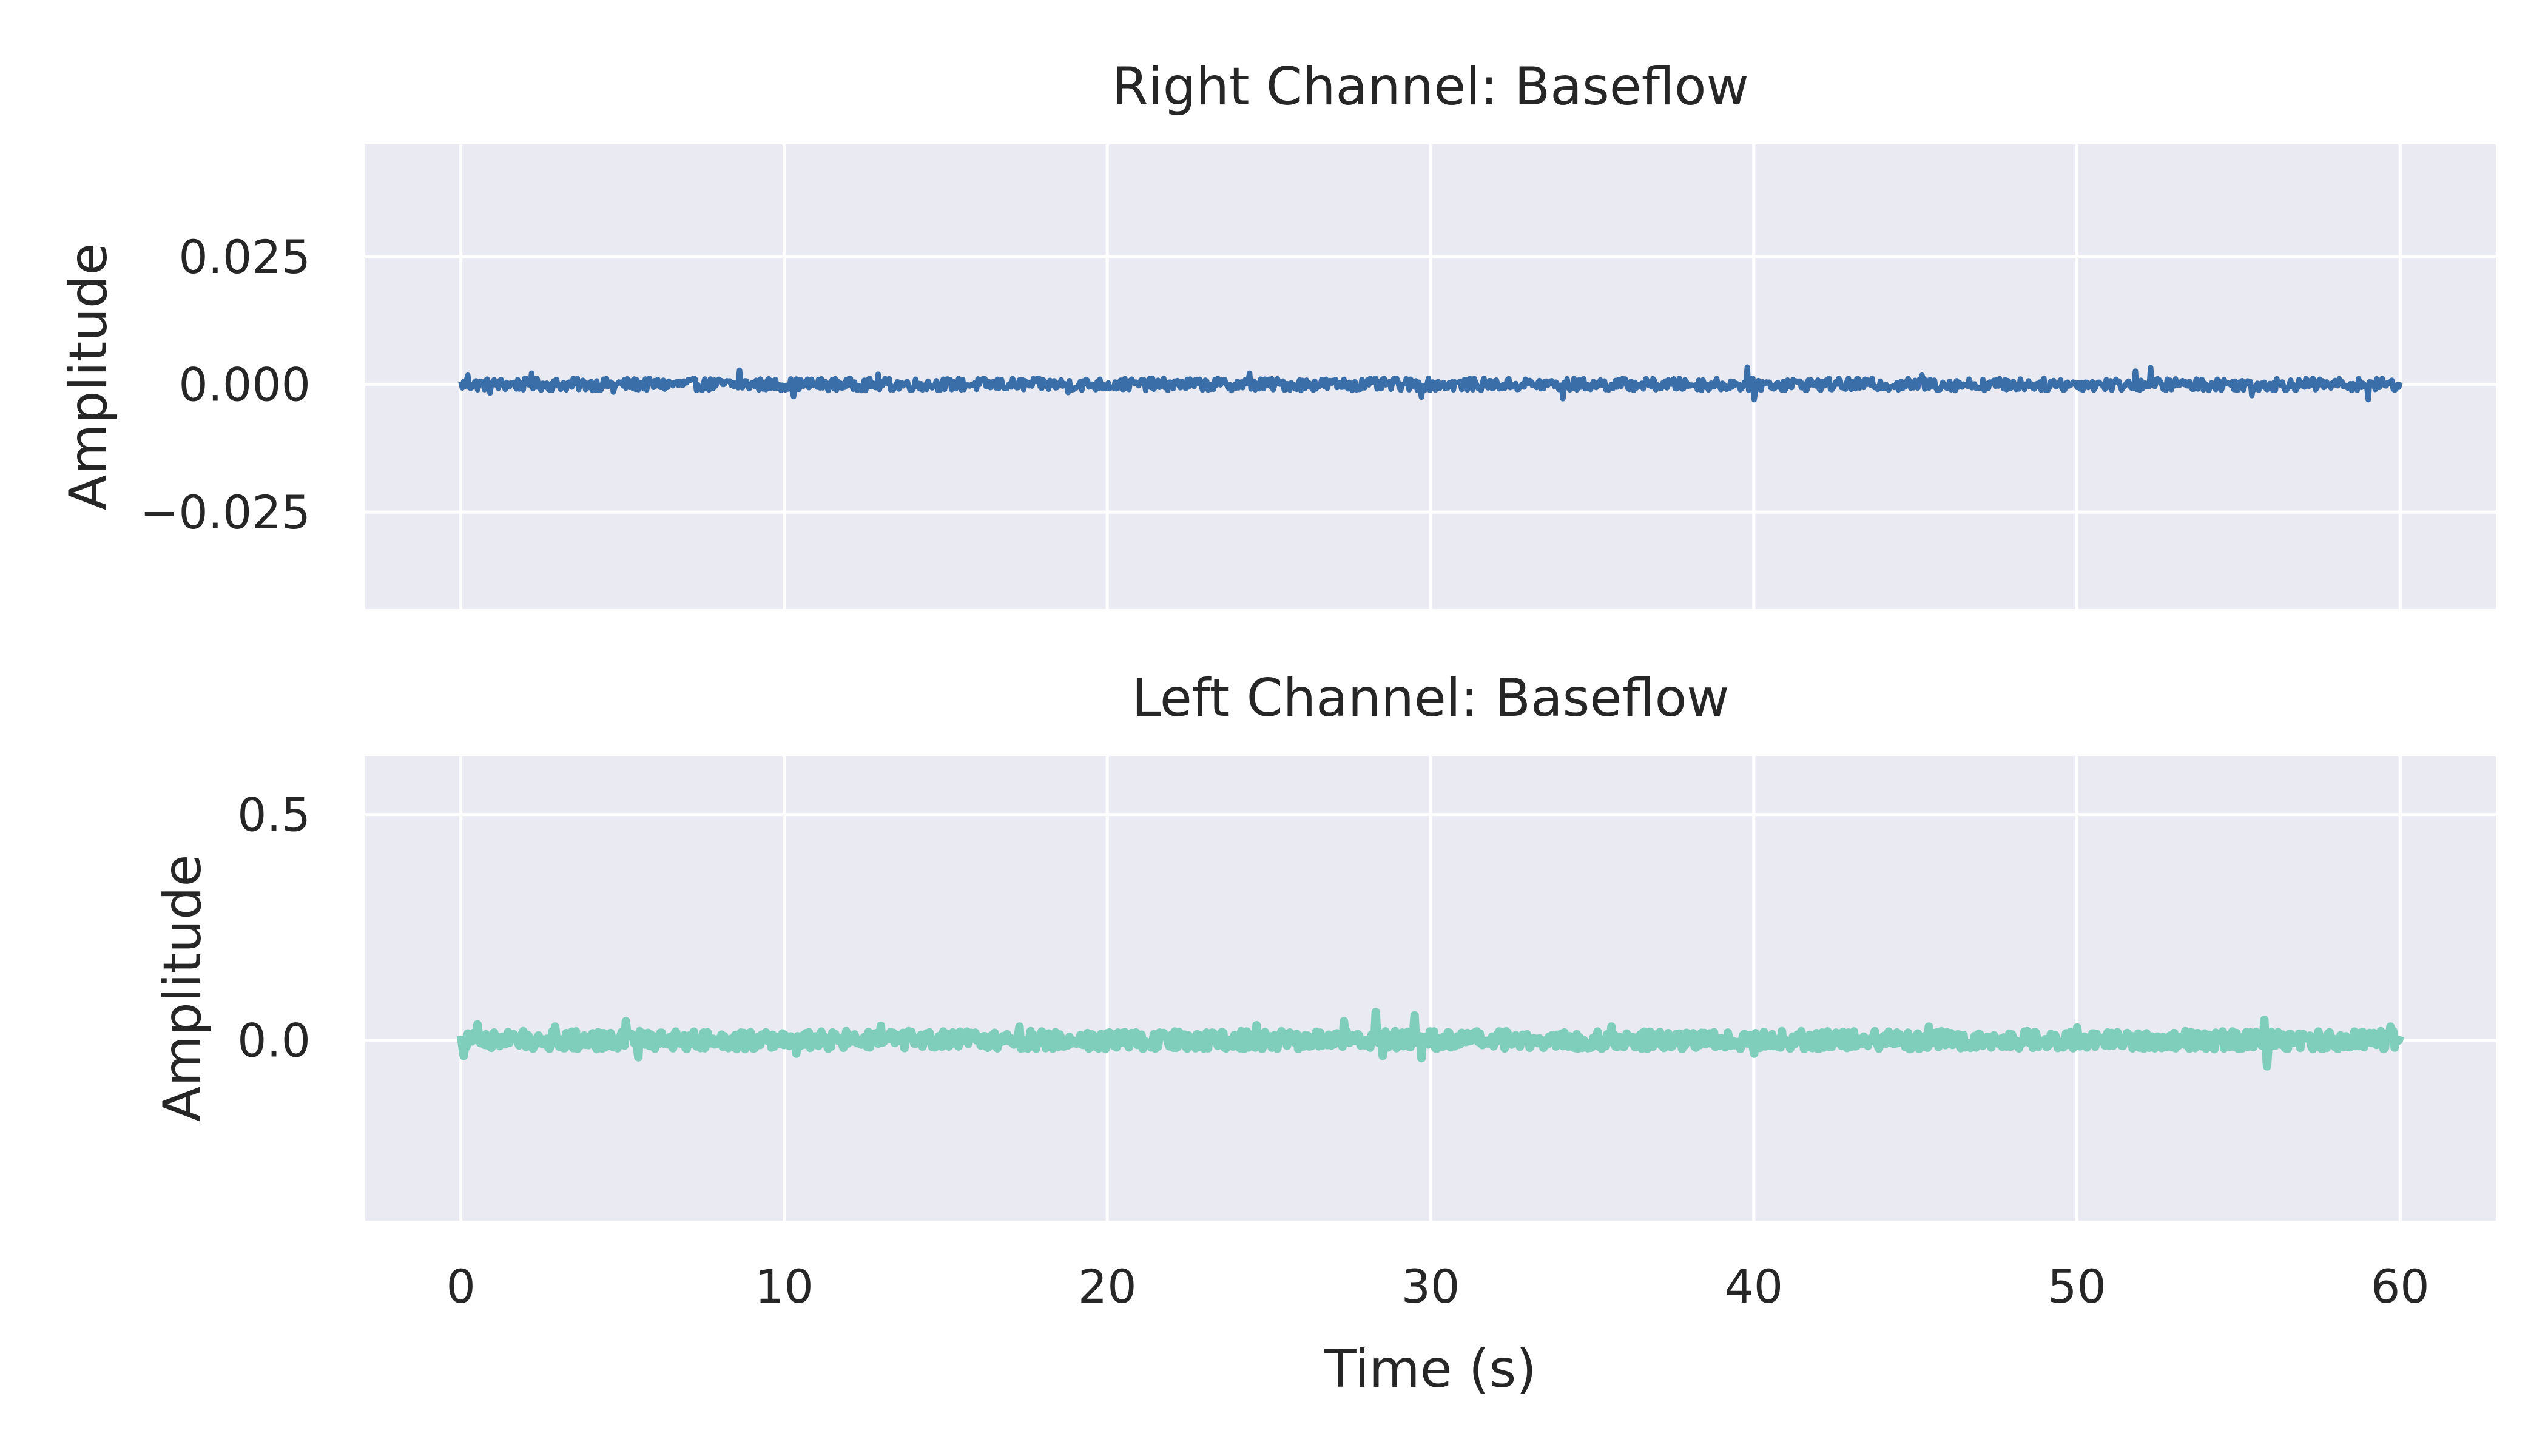 This screenshot has height=1456, width=2548. Describe the element at coordinates (88, 377) in the screenshot. I see `right-channel-y-axis-label: Amplitude` at that location.